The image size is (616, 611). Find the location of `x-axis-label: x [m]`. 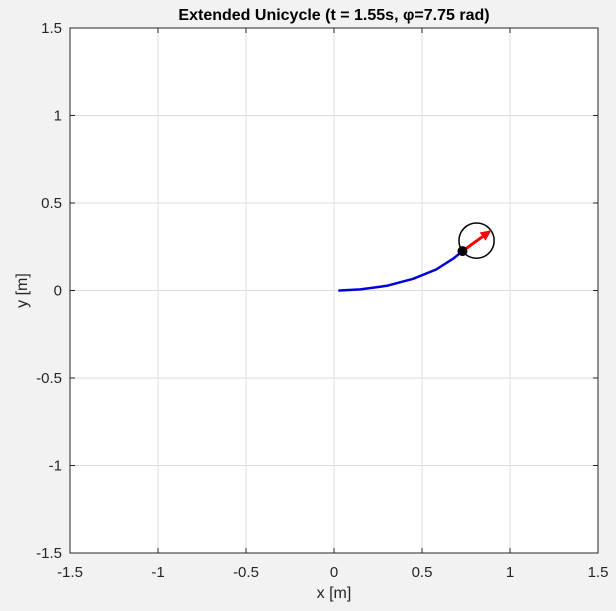

x-axis-label: x [m] is located at coordinates (334, 593).